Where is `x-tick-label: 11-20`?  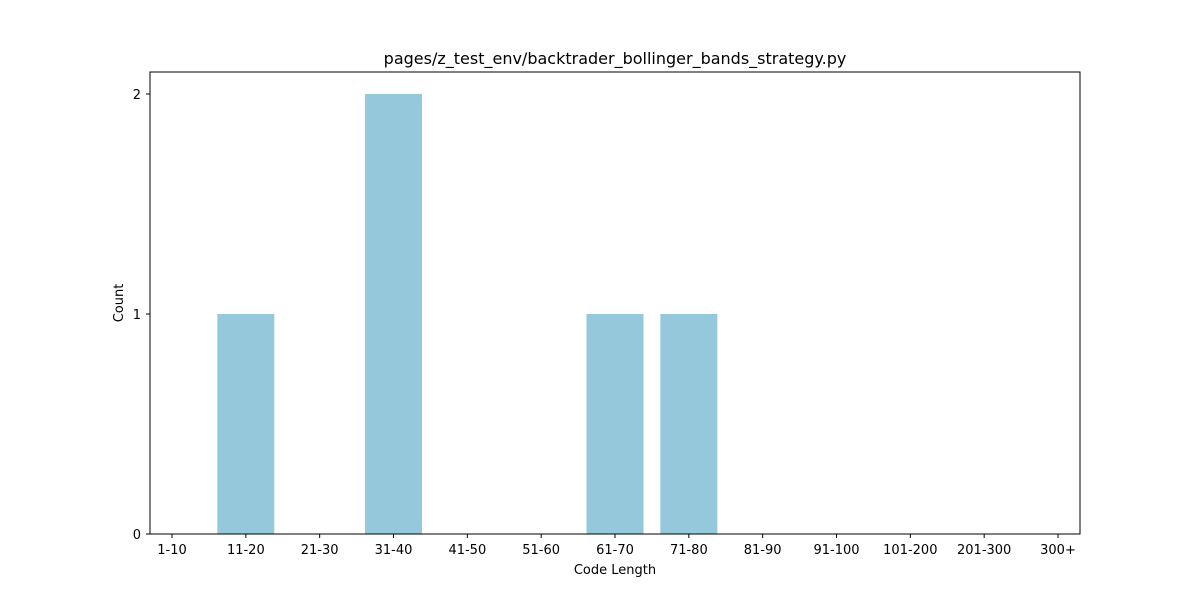 x-tick-label: 11-20 is located at coordinates (246, 550).